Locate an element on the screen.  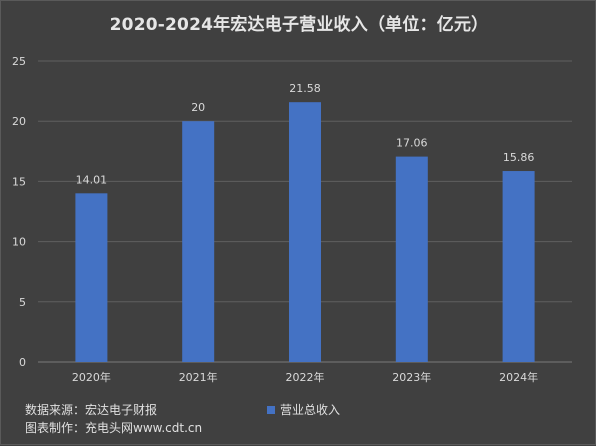
y-tick-label: 5 is located at coordinates (22, 302).